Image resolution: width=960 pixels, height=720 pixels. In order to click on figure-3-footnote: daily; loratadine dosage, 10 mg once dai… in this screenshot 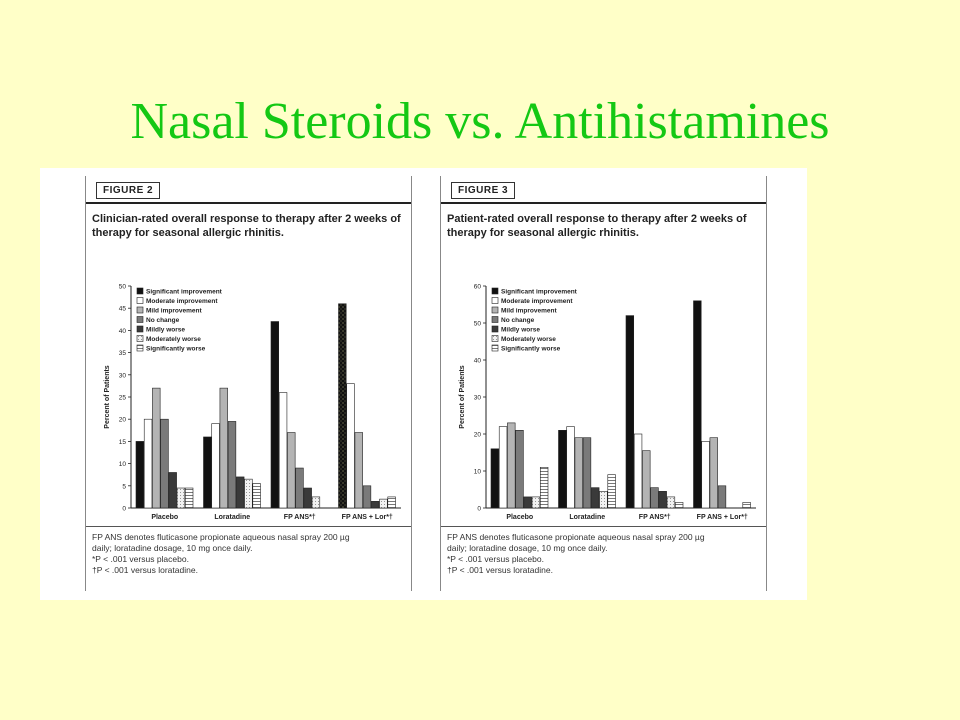, I will do `click(527, 548)`.